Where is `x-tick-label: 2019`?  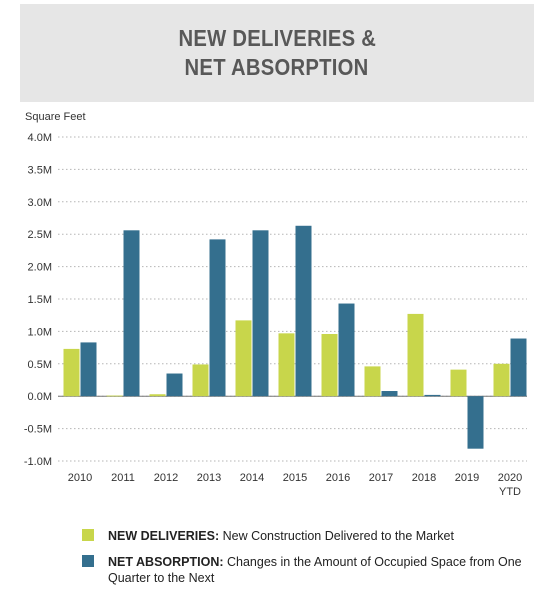
x-tick-label: 2019 is located at coordinates (467, 478).